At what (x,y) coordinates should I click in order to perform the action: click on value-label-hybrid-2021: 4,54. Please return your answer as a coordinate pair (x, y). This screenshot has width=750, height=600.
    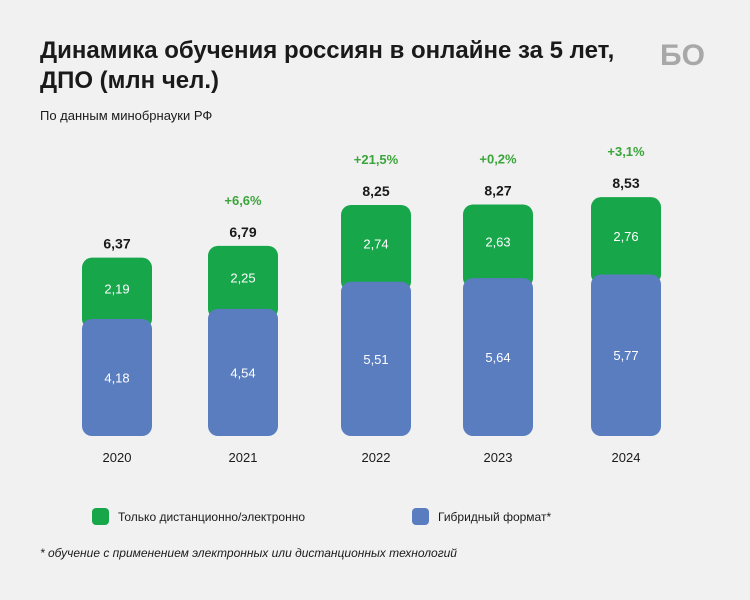
    Looking at the image, I should click on (242, 372).